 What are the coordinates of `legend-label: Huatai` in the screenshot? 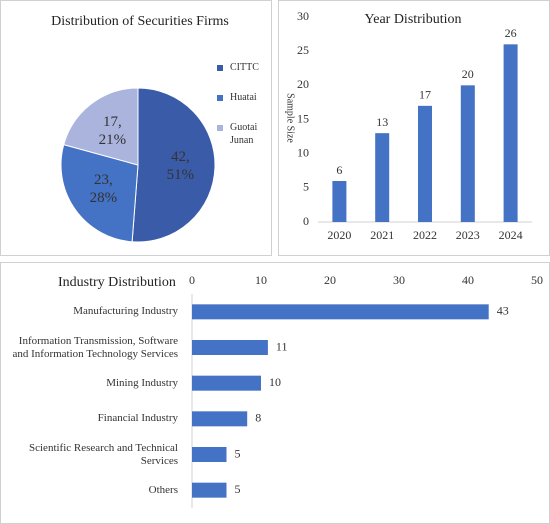 It's located at (243, 97).